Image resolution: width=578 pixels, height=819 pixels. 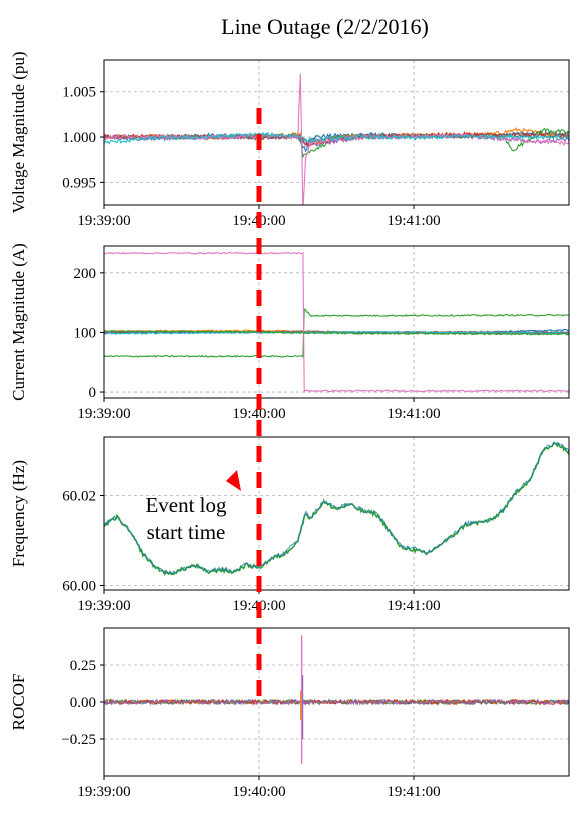 What do you see at coordinates (85, 274) in the screenshot?
I see `y-tick-label: 200` at bounding box center [85, 274].